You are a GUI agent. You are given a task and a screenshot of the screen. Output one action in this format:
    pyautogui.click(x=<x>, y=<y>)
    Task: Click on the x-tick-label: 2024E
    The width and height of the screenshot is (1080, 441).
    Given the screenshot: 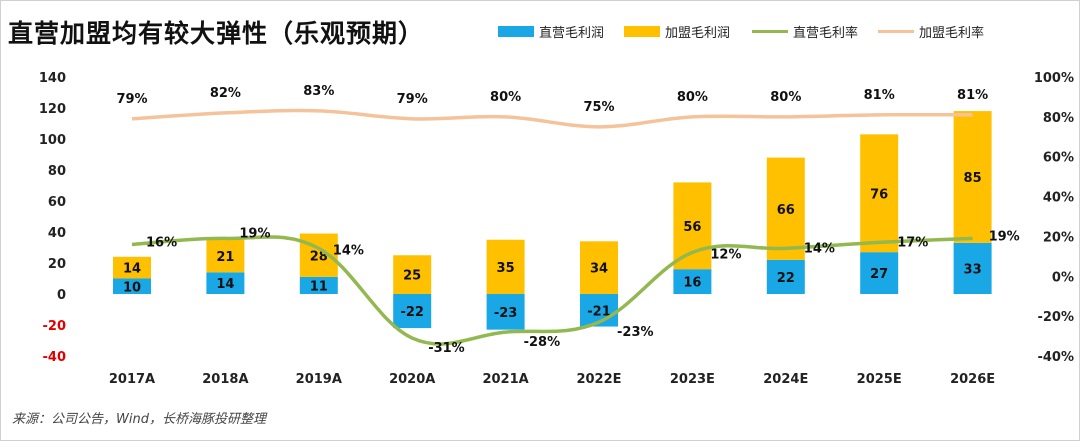 What is the action you would take?
    pyautogui.click(x=785, y=379)
    